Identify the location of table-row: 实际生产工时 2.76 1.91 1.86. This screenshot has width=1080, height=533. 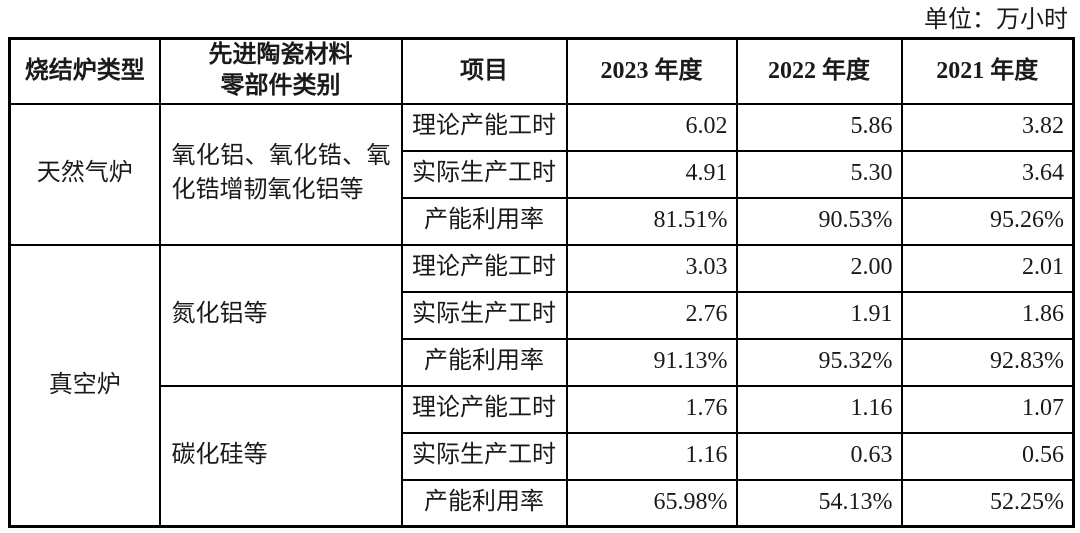
(542, 315).